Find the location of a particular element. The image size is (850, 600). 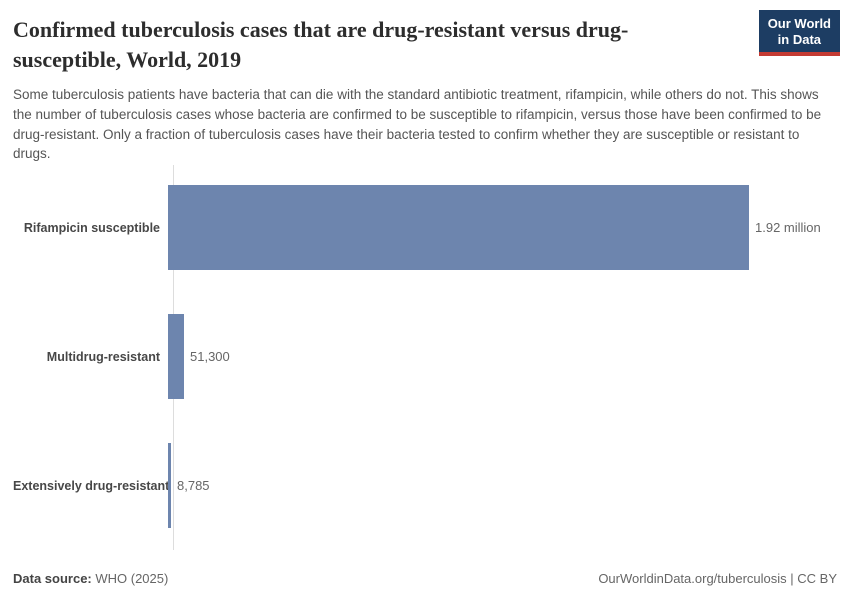

footer-url-link: OurWorldinData.org/tuberculosis is located at coordinates (692, 578).